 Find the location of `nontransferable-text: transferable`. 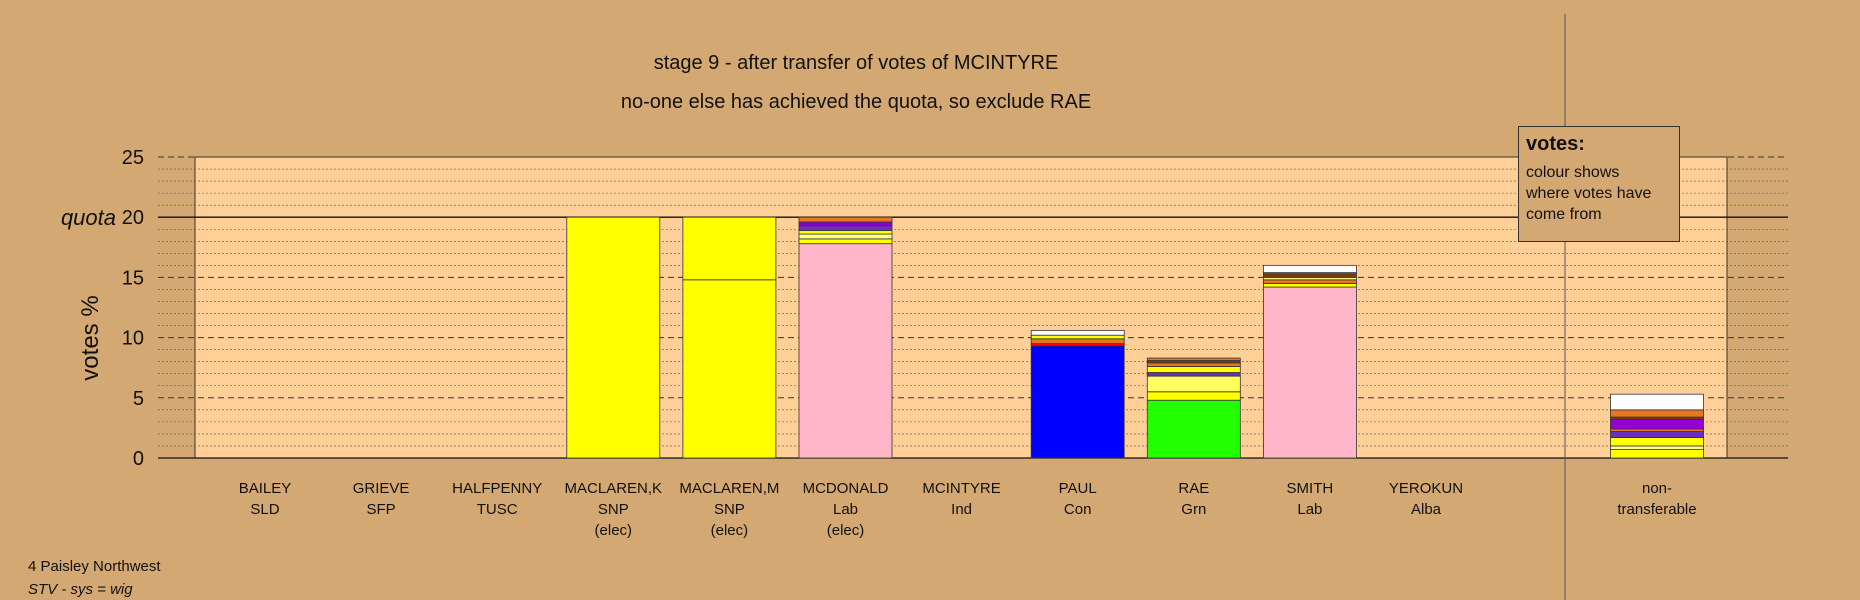

nontransferable-text: transferable is located at coordinates (1657, 509).